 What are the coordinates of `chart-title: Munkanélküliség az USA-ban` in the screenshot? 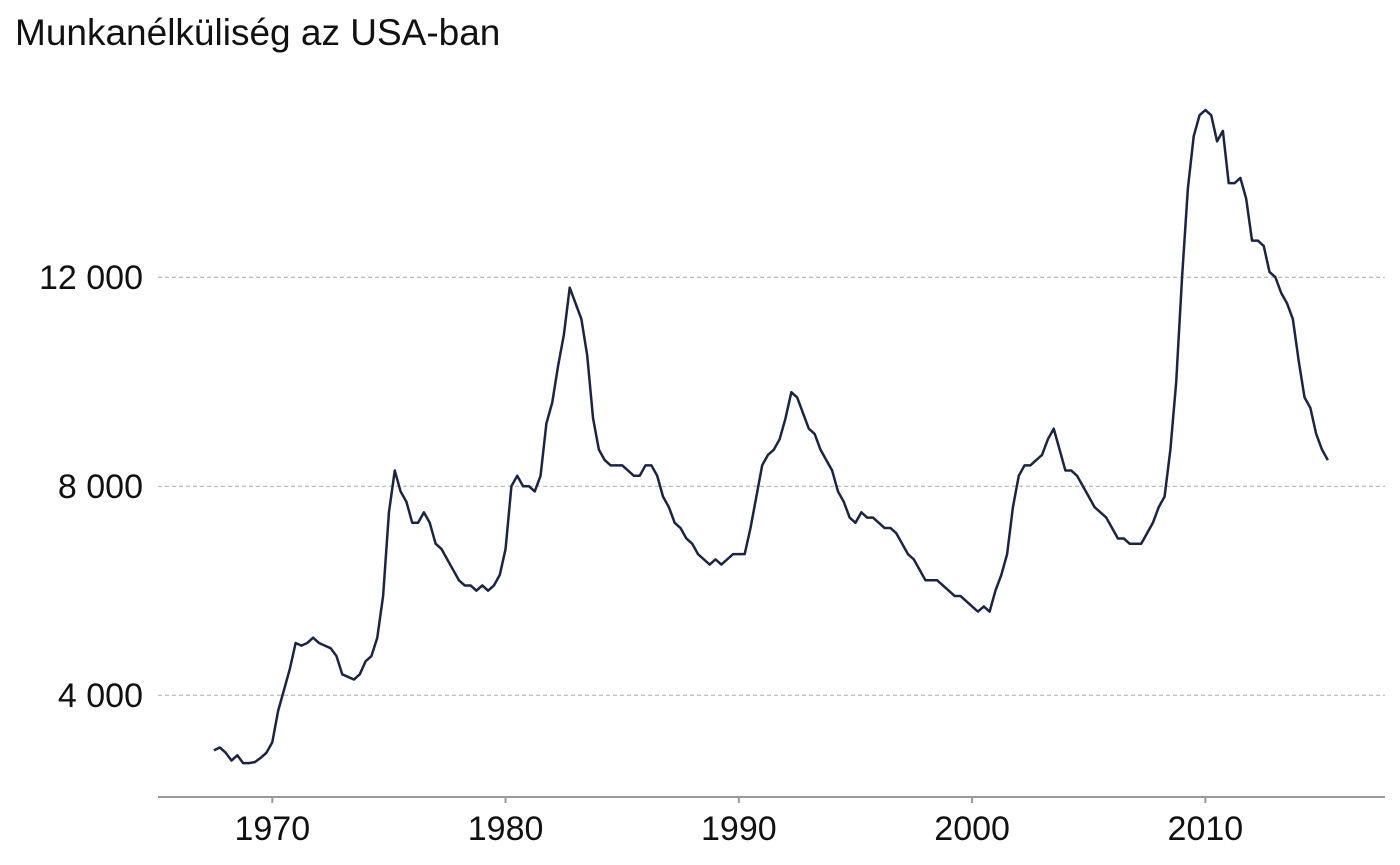 It's located at (257, 32).